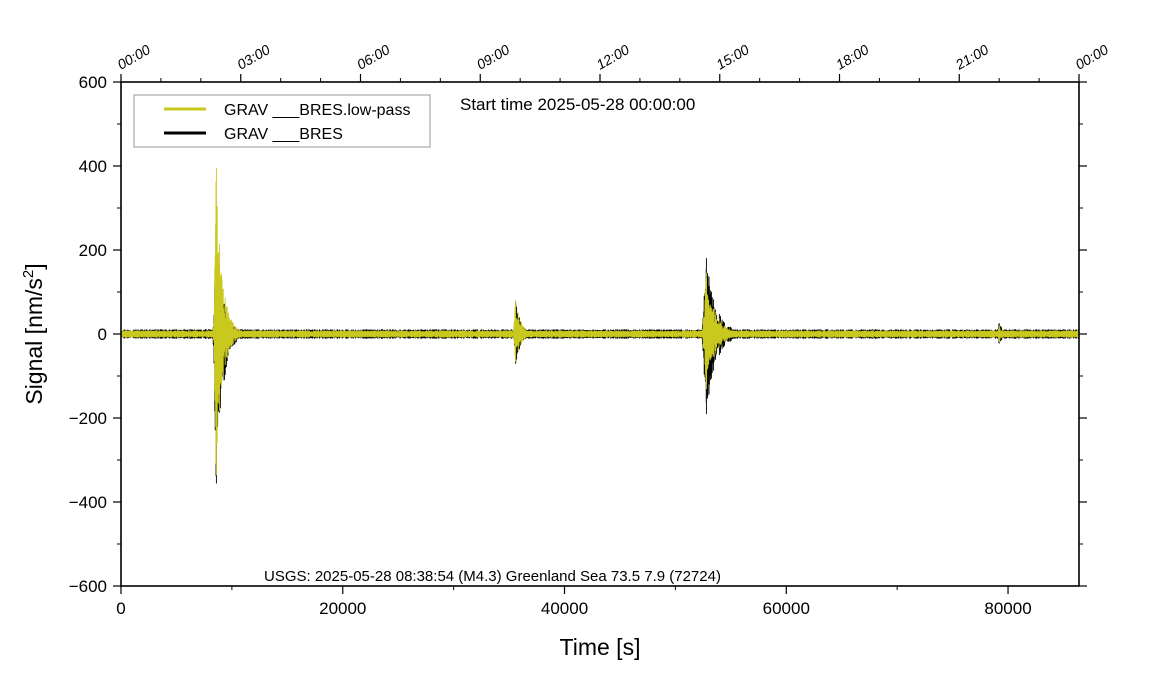 The width and height of the screenshot is (1151, 700). I want to click on top-tick-label: 03:00, so click(253, 56).